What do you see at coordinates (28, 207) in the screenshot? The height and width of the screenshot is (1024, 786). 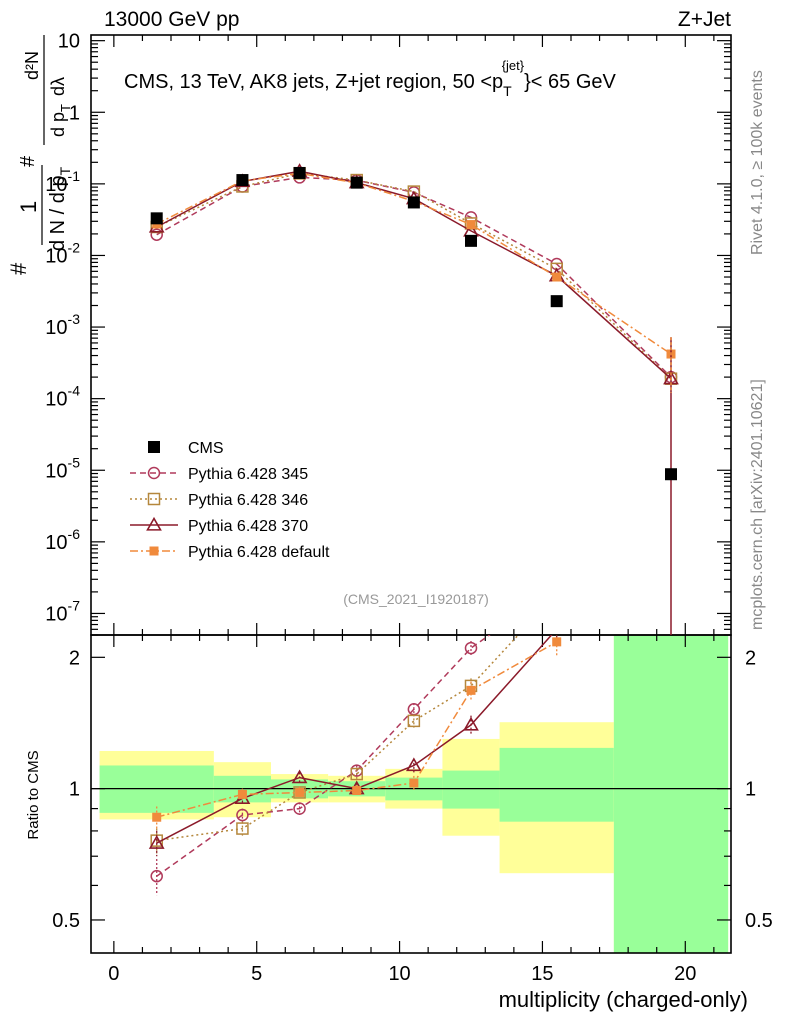 I see `svg-text: 1` at bounding box center [28, 207].